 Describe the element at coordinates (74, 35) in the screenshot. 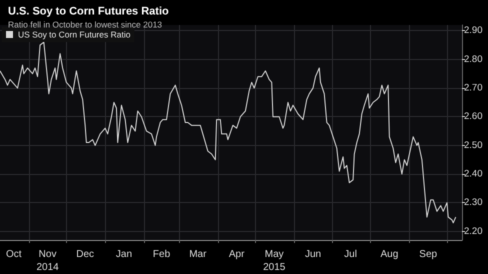

I see `legend-label: US Soy to Corn Futures Ratio` at that location.